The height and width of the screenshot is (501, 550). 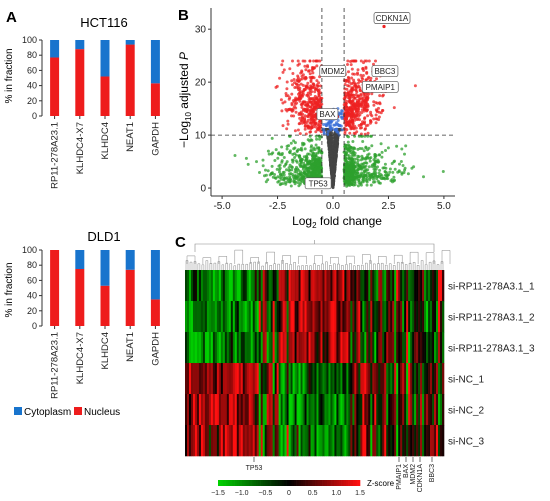 I want to click on gene-label-box, so click(x=318, y=183).